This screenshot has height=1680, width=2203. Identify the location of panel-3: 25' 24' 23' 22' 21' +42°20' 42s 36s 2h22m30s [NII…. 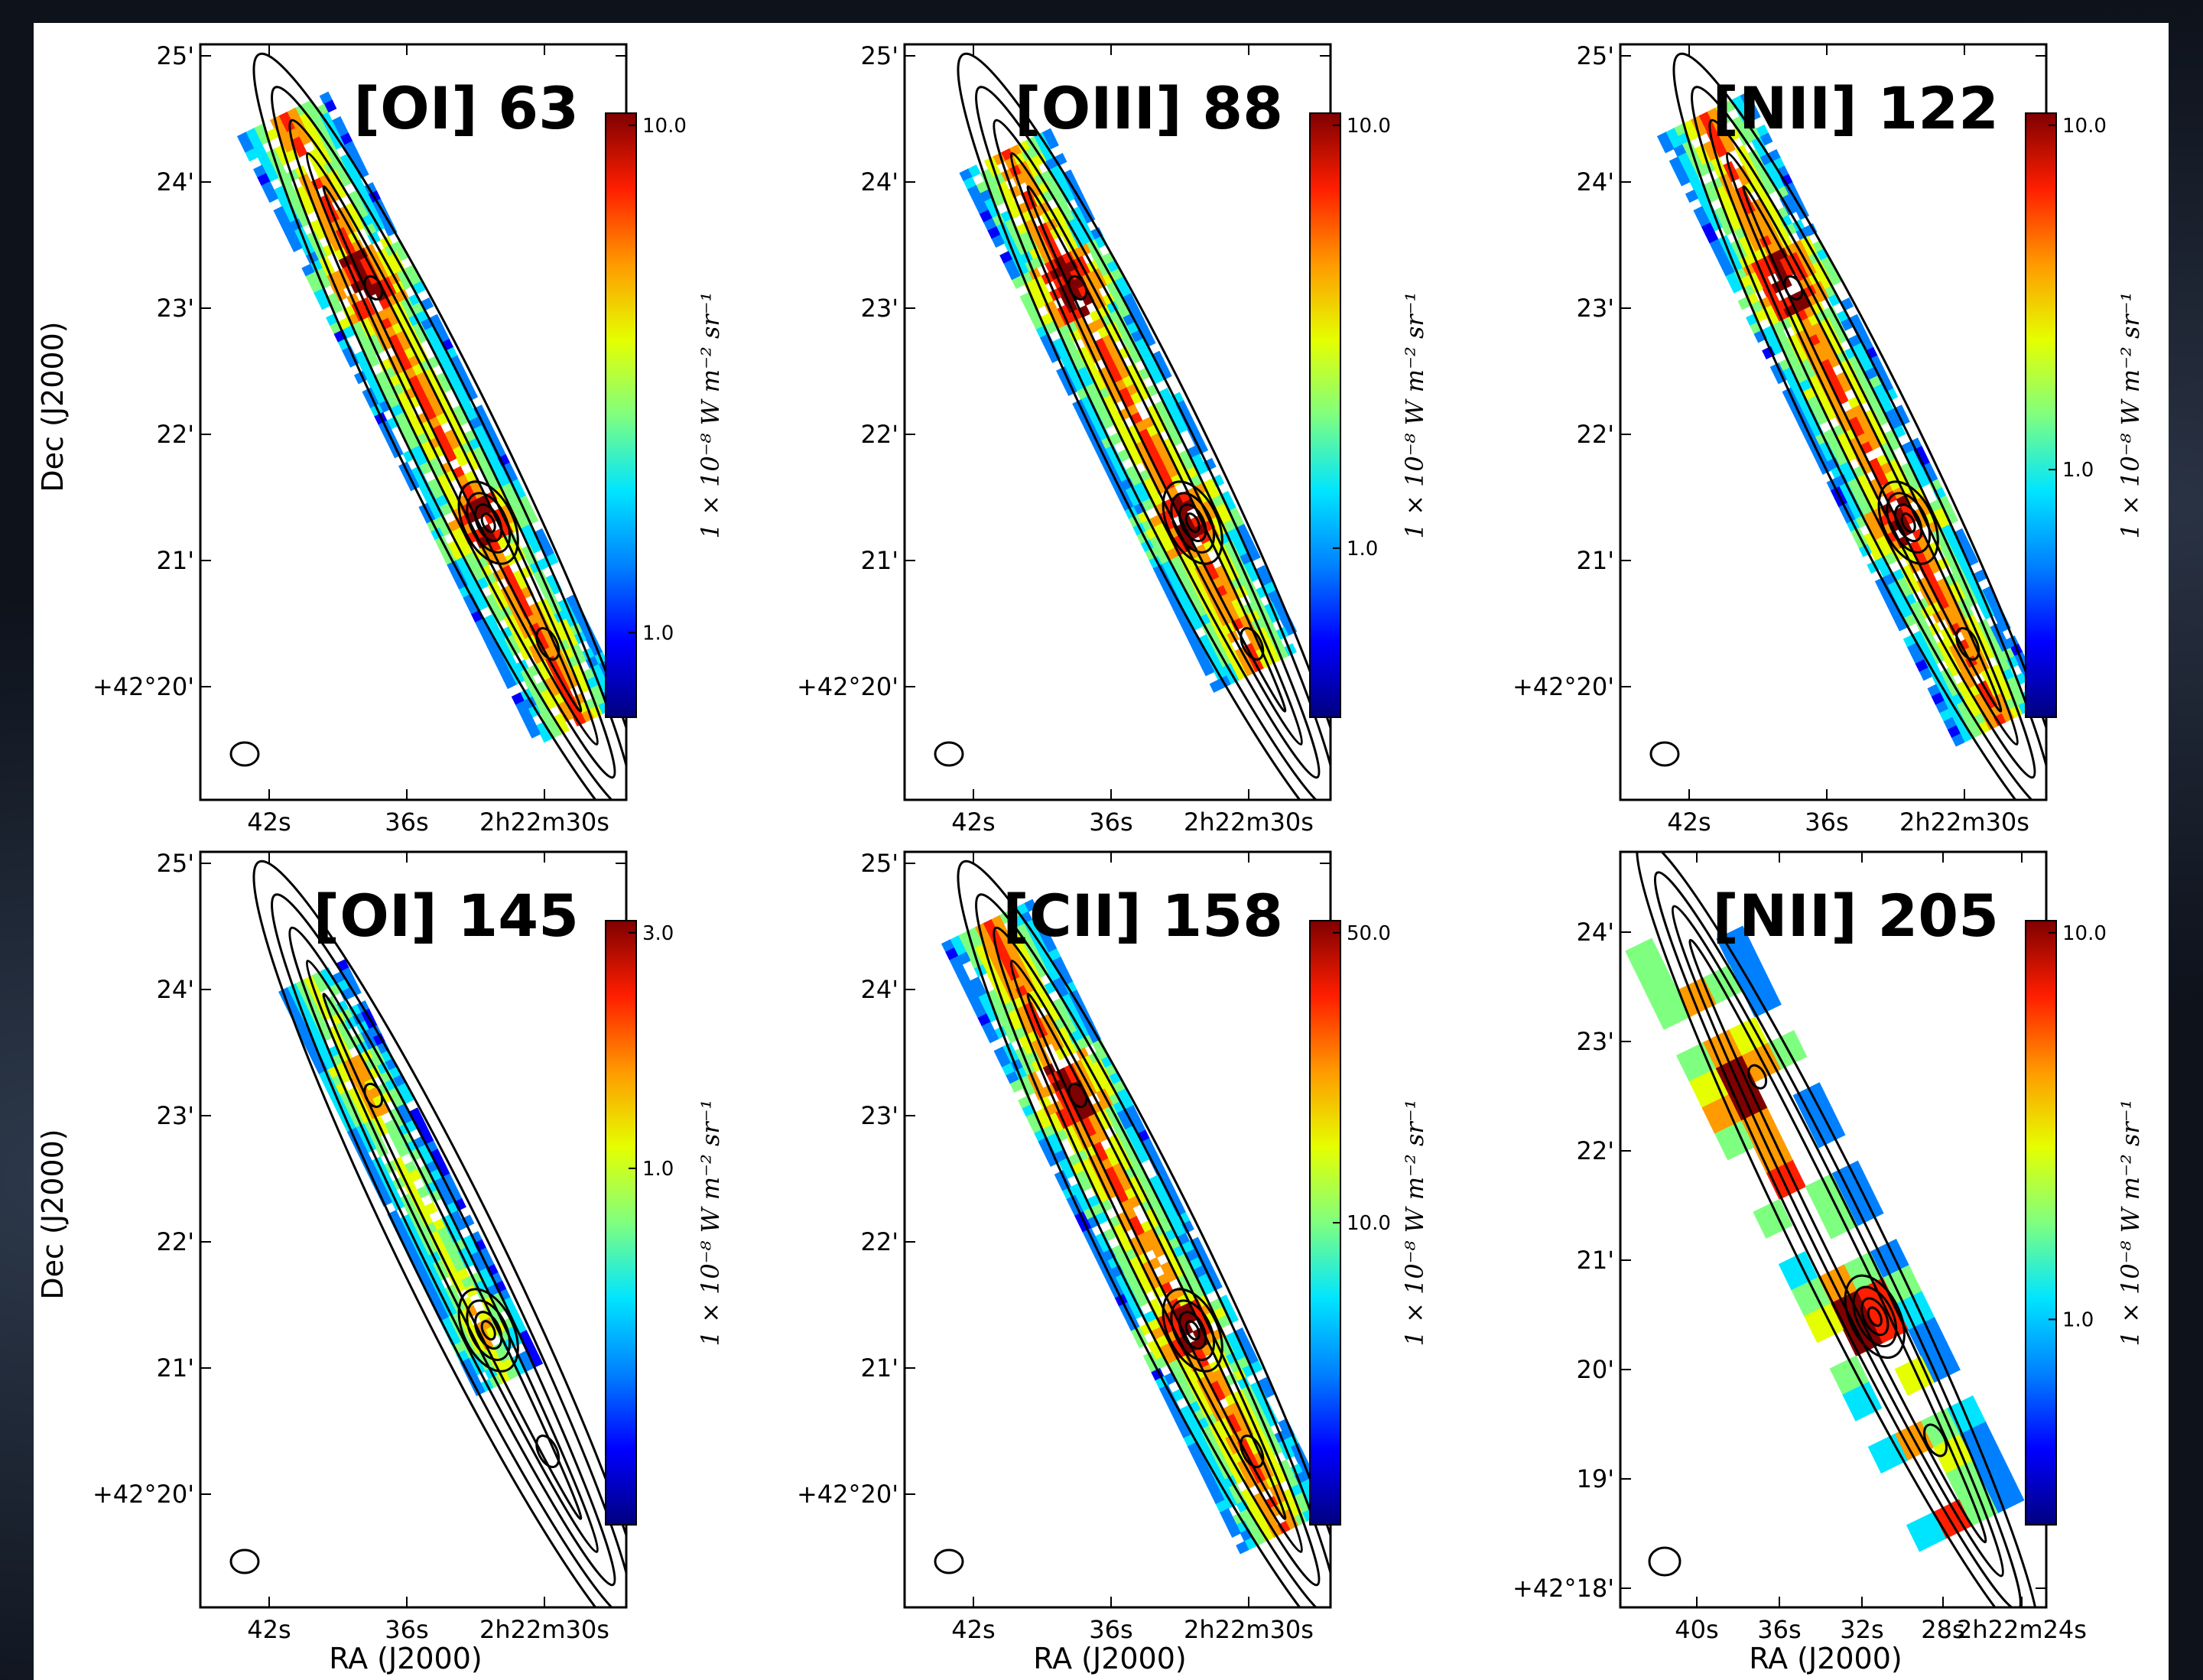
(1829, 439).